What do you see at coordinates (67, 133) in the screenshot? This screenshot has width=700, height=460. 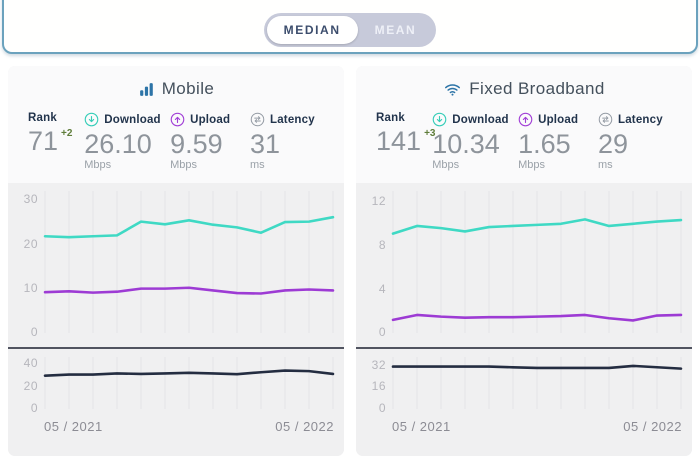 I see `rank-change-badge: +2` at bounding box center [67, 133].